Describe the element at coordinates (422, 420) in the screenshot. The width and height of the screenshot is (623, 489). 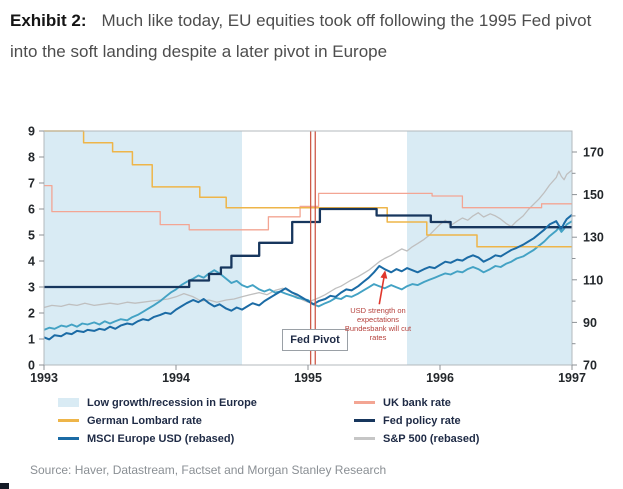
I see `legend-label: Fed policy rate` at that location.